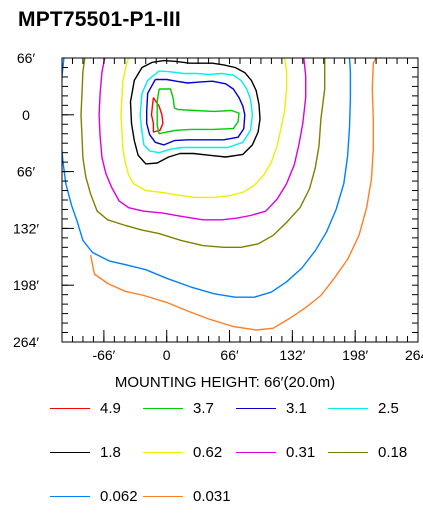  Describe the element at coordinates (26, 285) in the screenshot. I see `y-tick-label: 198′` at that location.